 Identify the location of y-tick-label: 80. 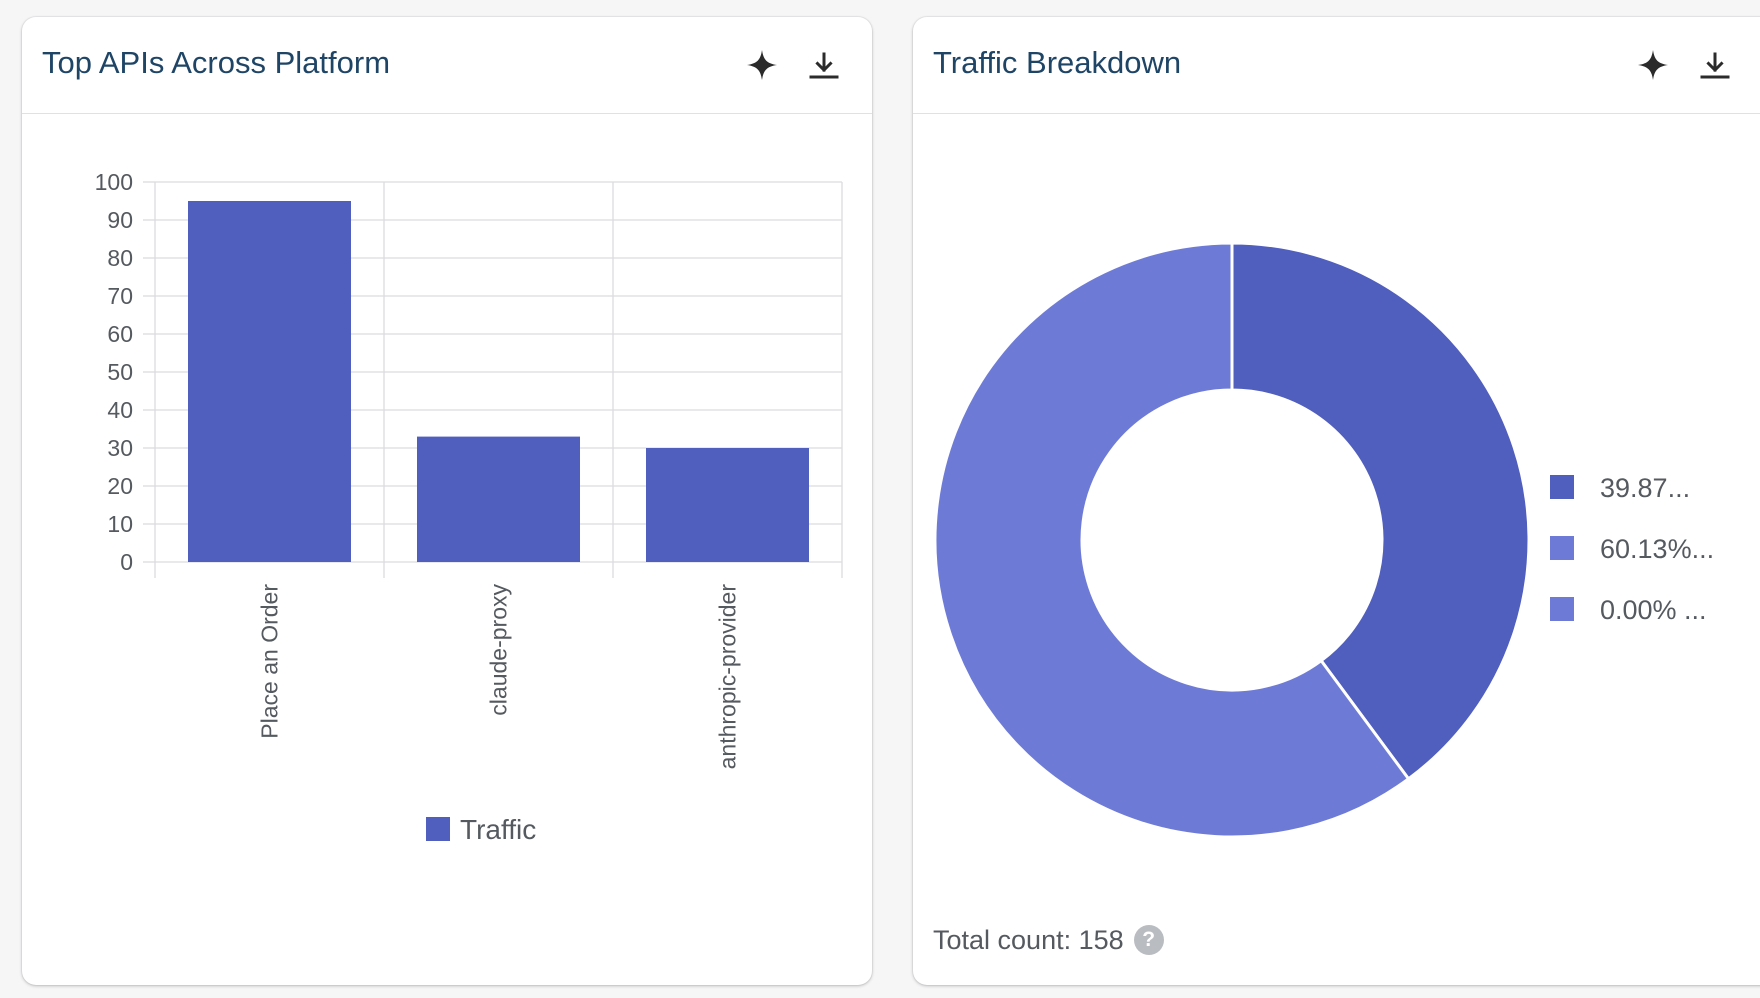
(120, 258).